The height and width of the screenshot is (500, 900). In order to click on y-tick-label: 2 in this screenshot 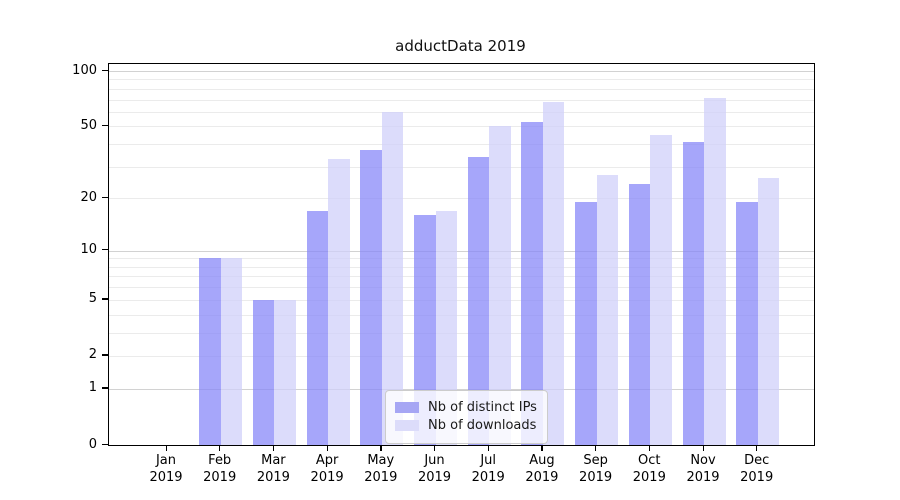, I will do `click(92, 355)`.